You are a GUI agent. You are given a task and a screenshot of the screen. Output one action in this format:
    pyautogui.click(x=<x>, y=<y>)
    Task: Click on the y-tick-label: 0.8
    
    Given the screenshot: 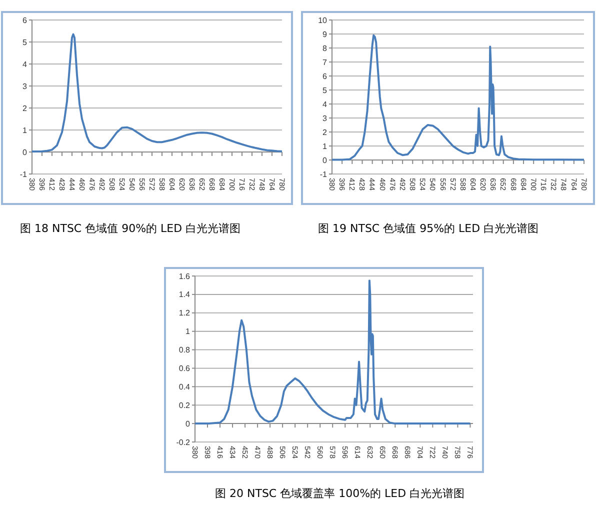 What is the action you would take?
    pyautogui.click(x=184, y=350)
    